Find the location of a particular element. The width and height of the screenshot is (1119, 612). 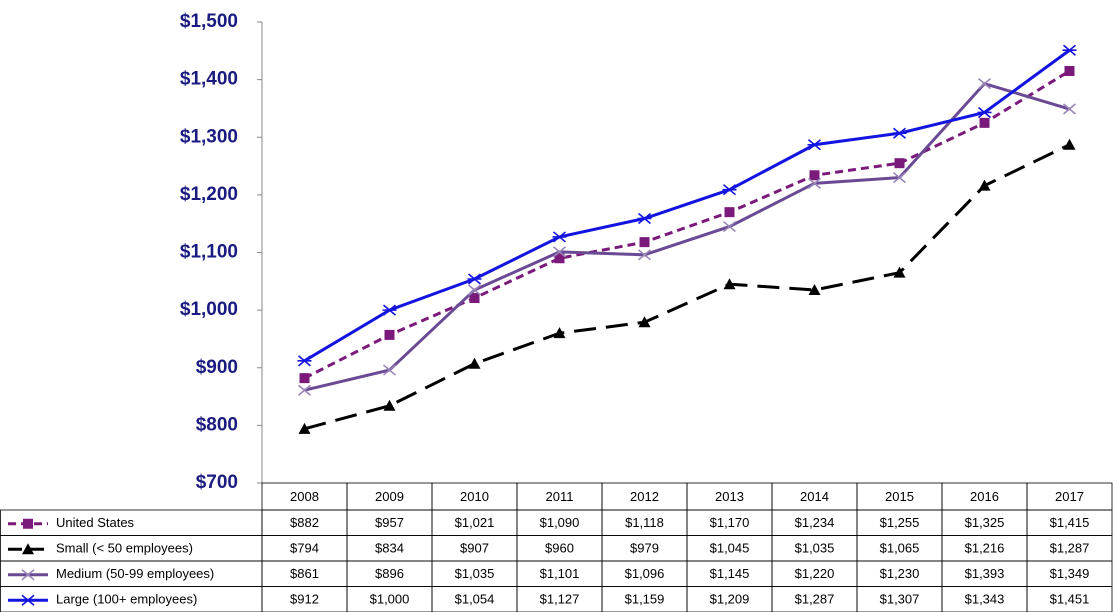

legend-label: Large (100+ employees) is located at coordinates (126, 599).